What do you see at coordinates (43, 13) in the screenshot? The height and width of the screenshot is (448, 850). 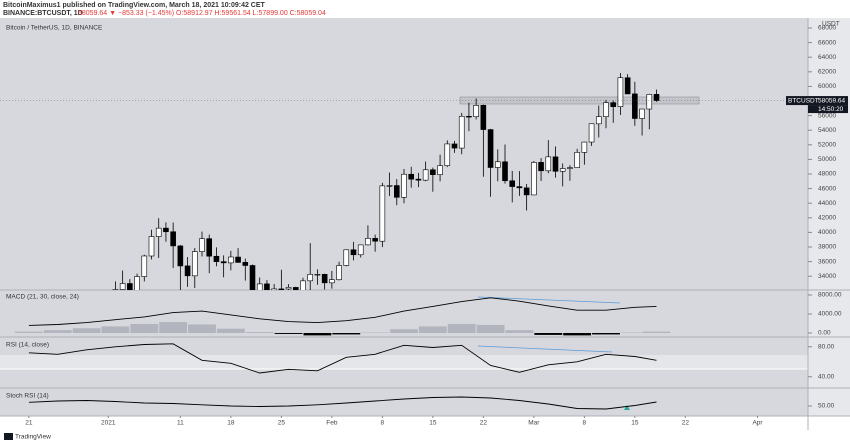 I see `symbol: BINANCE:BTCUSDT, 1D` at bounding box center [43, 13].